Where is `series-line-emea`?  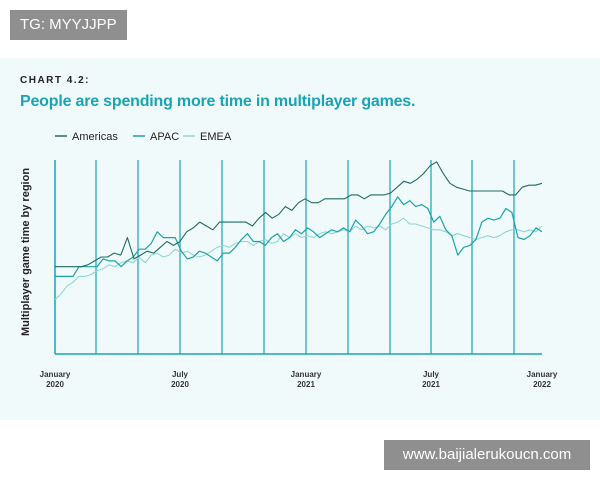 series-line-emea is located at coordinates (298, 259).